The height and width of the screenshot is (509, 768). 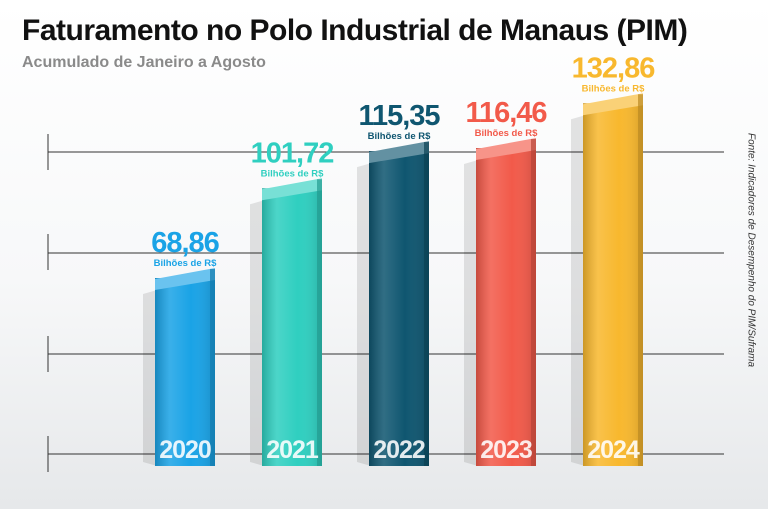 What do you see at coordinates (286, 322) in the screenshot?
I see `bar-2021` at bounding box center [286, 322].